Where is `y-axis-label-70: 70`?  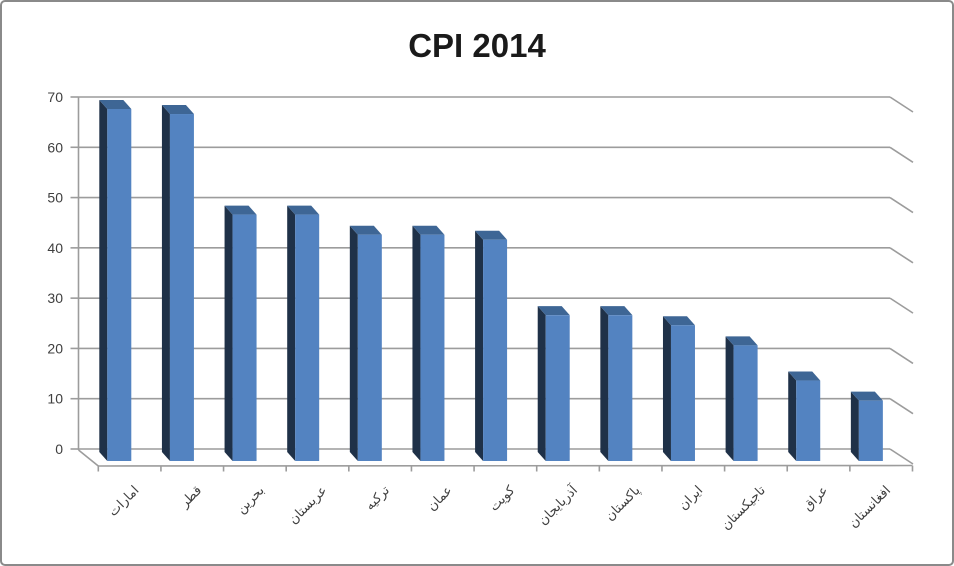 y-axis-label-70: 70 is located at coordinates (55, 97).